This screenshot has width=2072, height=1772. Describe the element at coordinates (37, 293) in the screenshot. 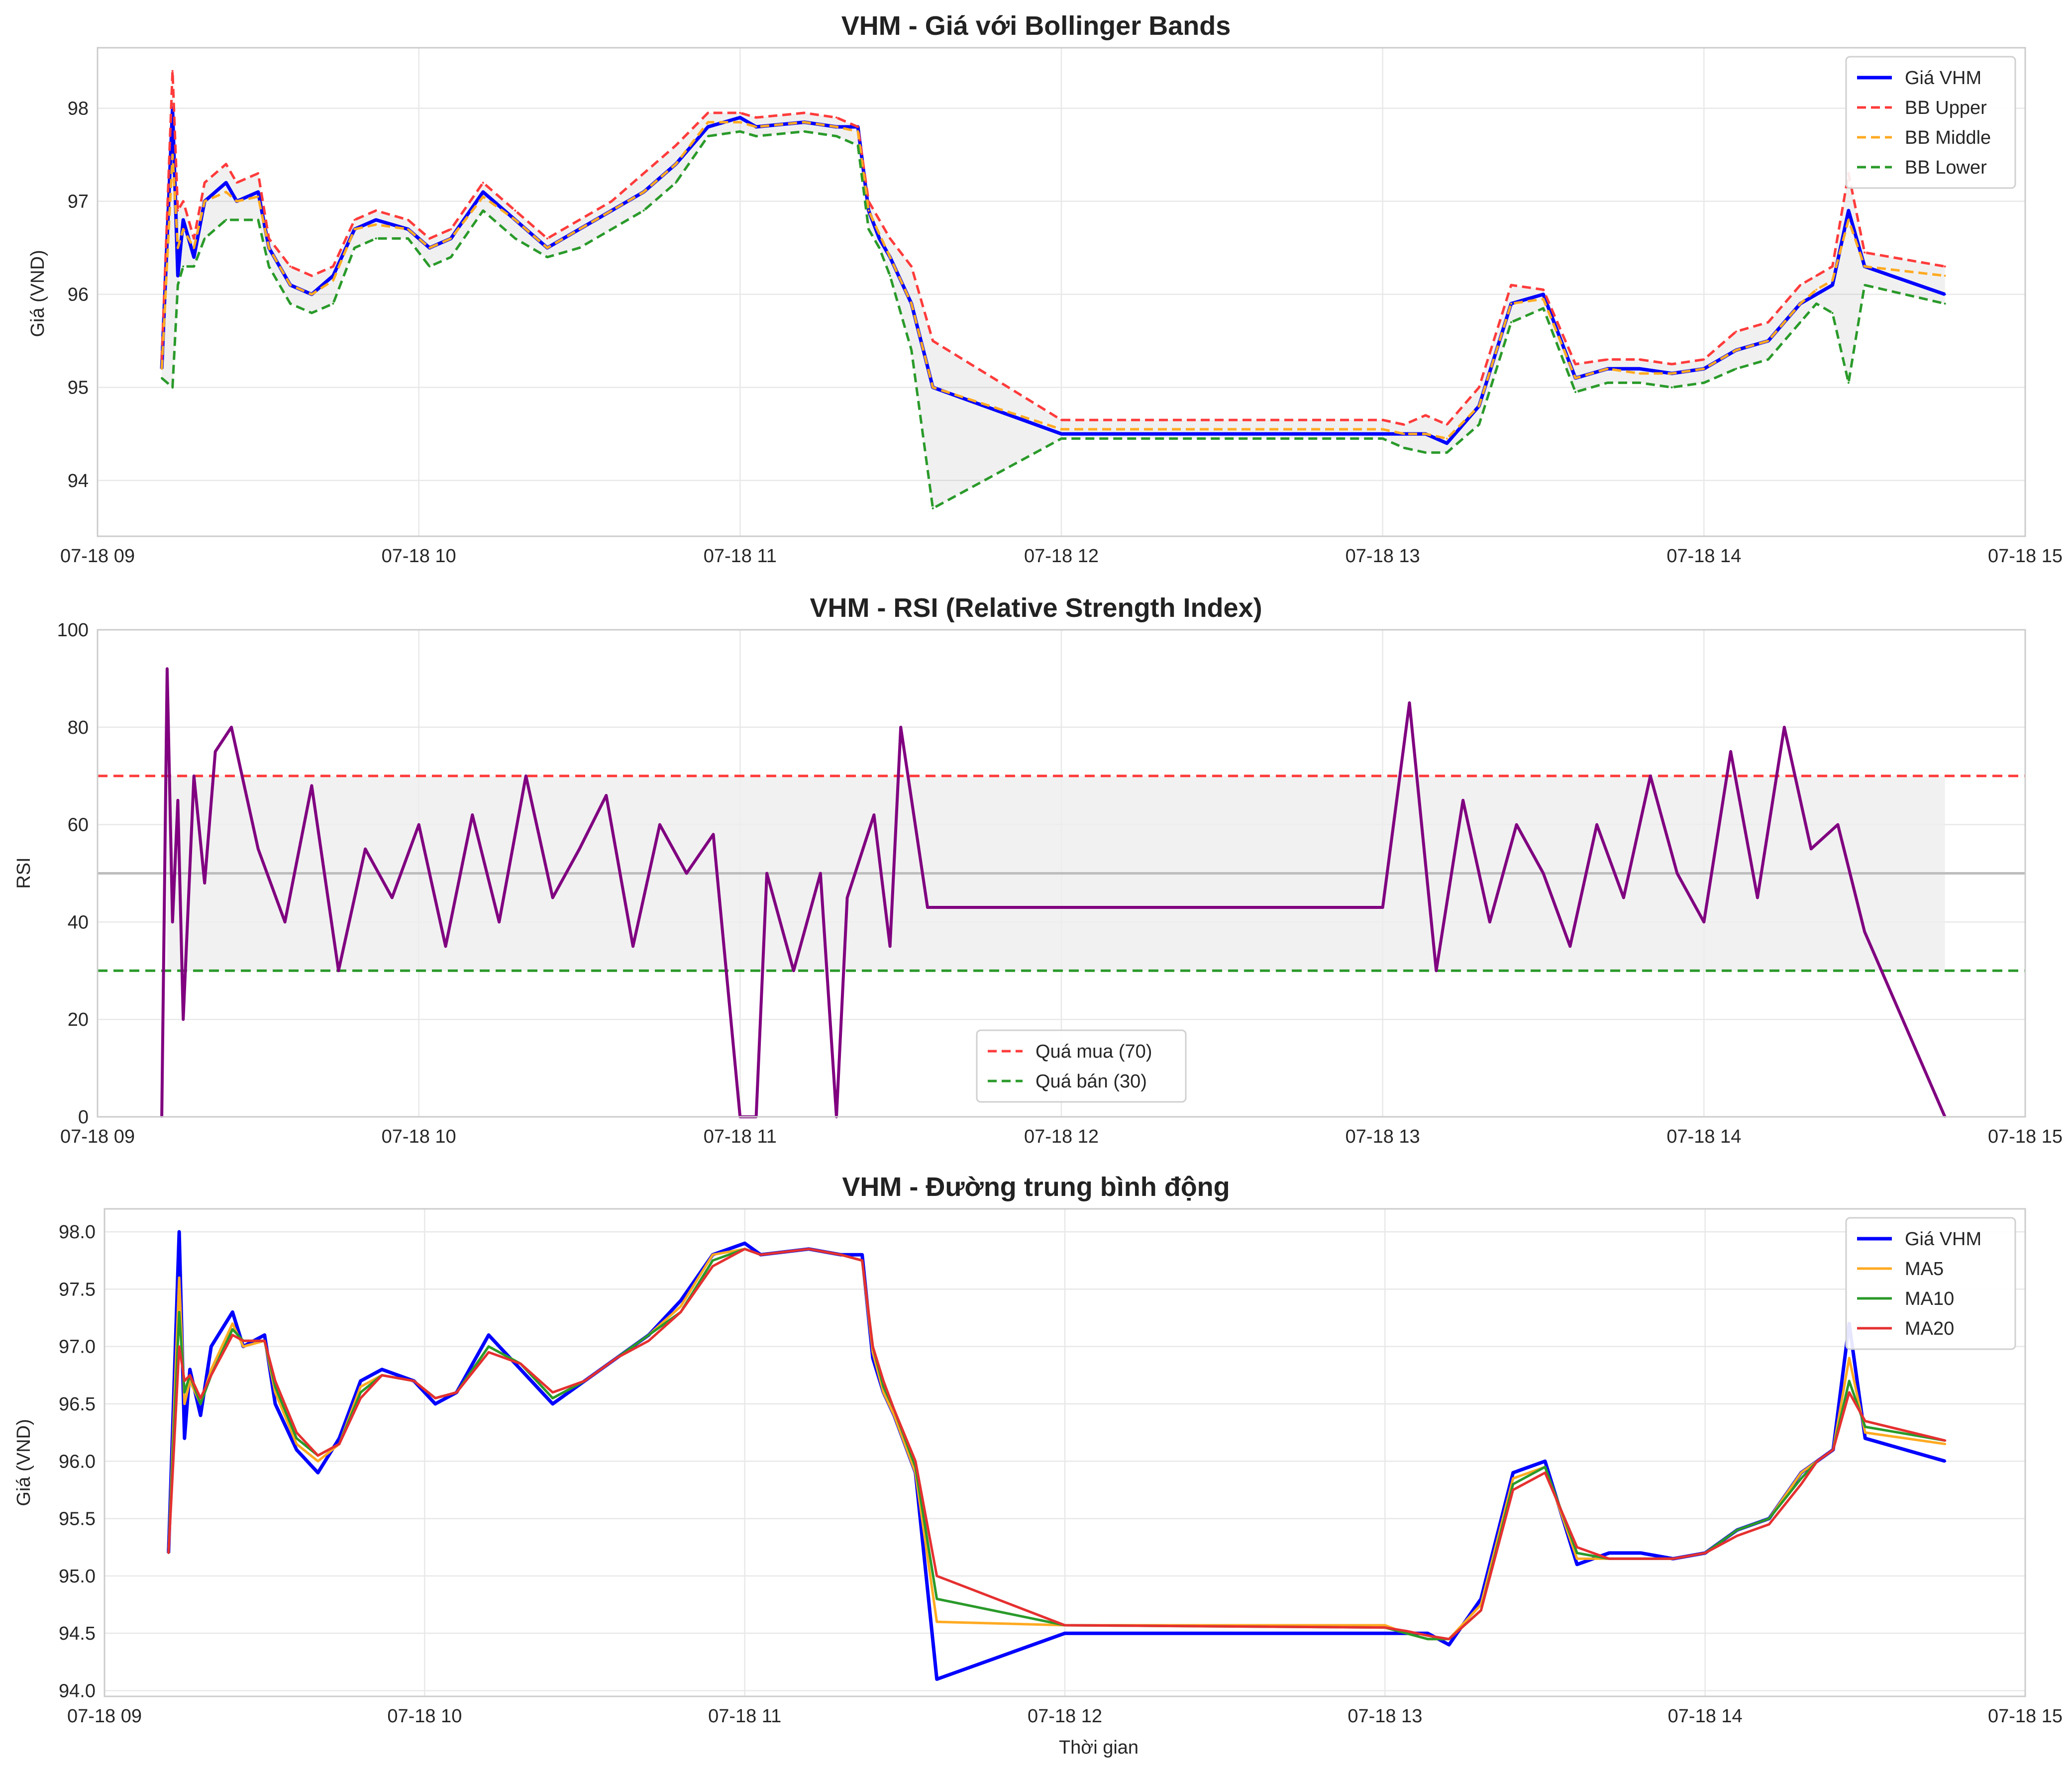

I see `bollinger-ylabel: Giá (VND)` at that location.